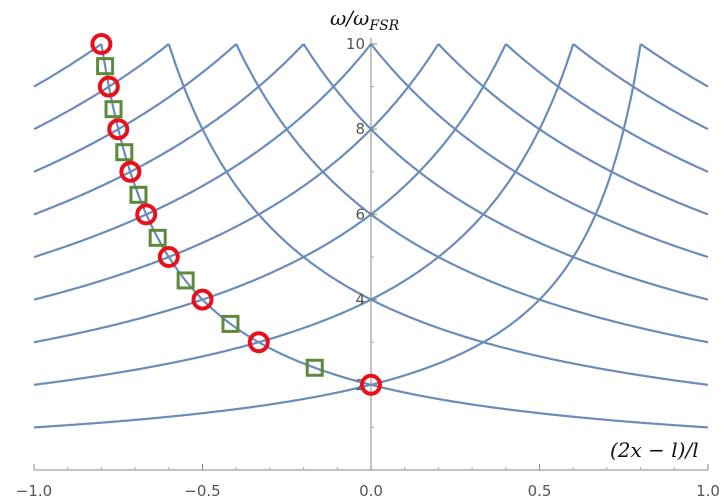  I want to click on curve-n9-b, so click(68, 65).